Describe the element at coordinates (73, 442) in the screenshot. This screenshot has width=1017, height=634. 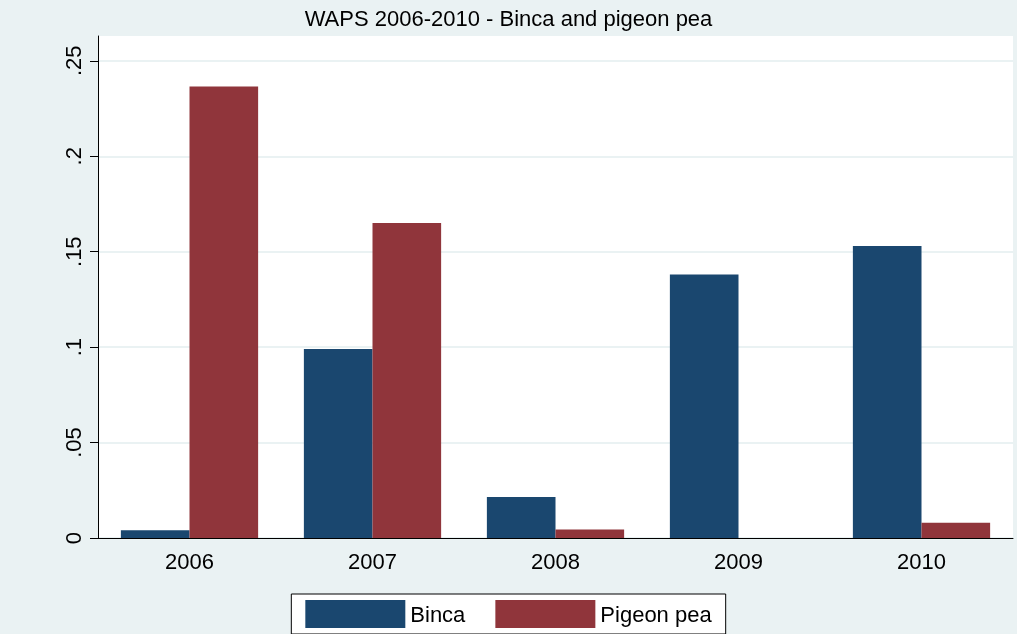
I see `y-tick-label: .05` at that location.